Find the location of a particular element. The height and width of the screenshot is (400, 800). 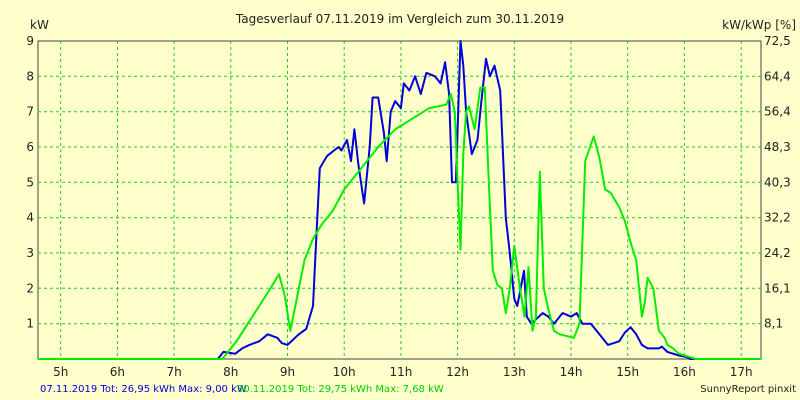

x-tick-label-7: 7h is located at coordinates (173, 372).